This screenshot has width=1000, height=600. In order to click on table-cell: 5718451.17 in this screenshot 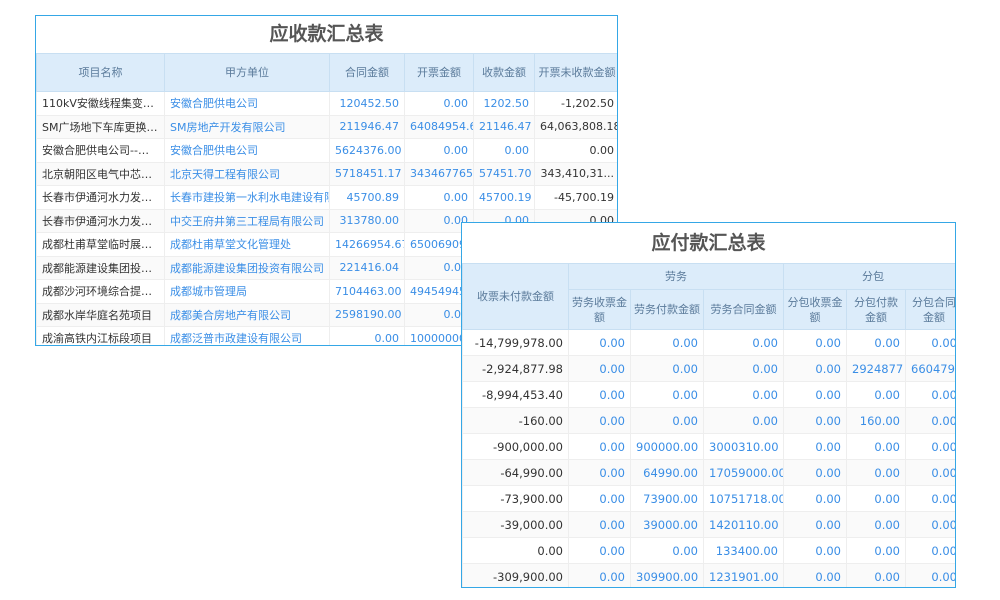, I will do `click(367, 173)`.